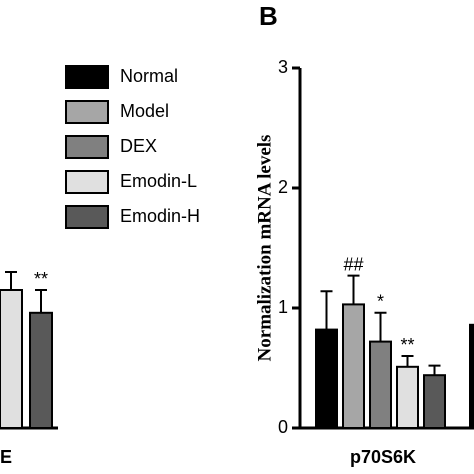  Describe the element at coordinates (149, 76) in the screenshot. I see `legend-label: Normal` at that location.